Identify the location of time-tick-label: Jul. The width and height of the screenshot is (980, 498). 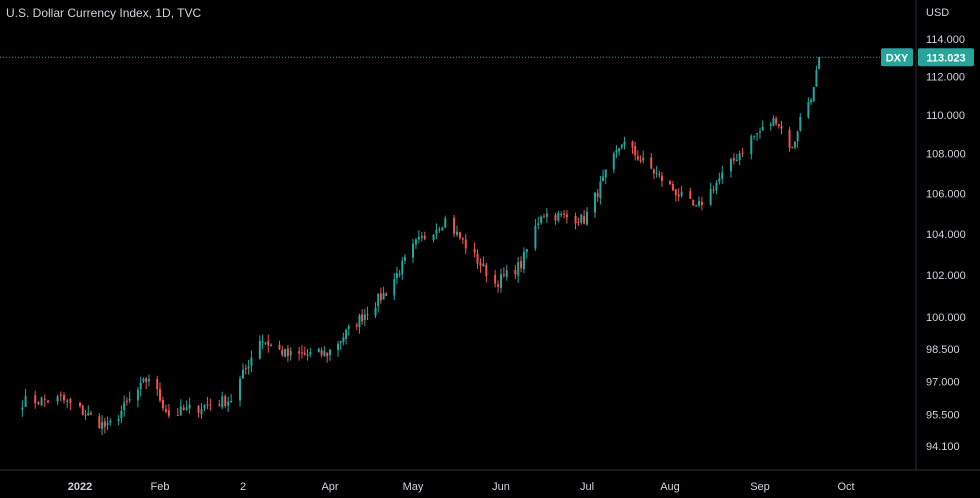
(587, 487).